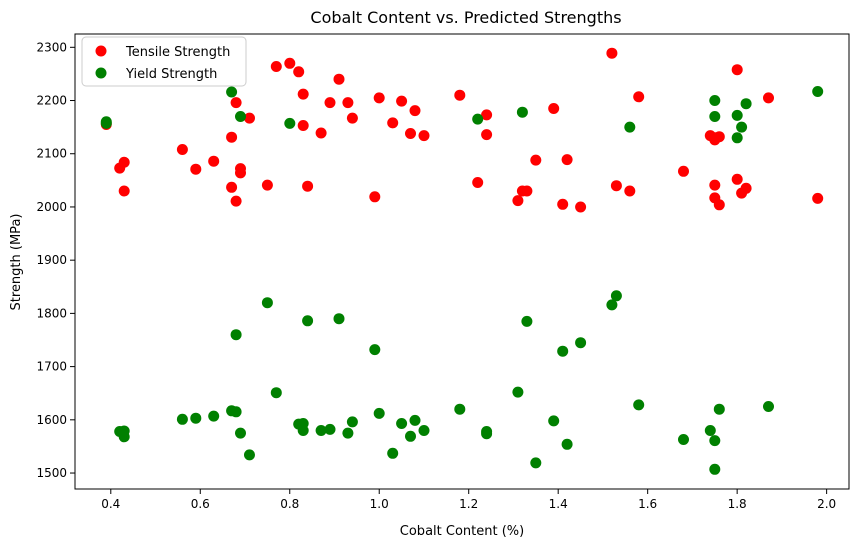  What do you see at coordinates (465, 17) in the screenshot?
I see `chart-title: Cobalt Content vs. Predicted Strengths` at bounding box center [465, 17].